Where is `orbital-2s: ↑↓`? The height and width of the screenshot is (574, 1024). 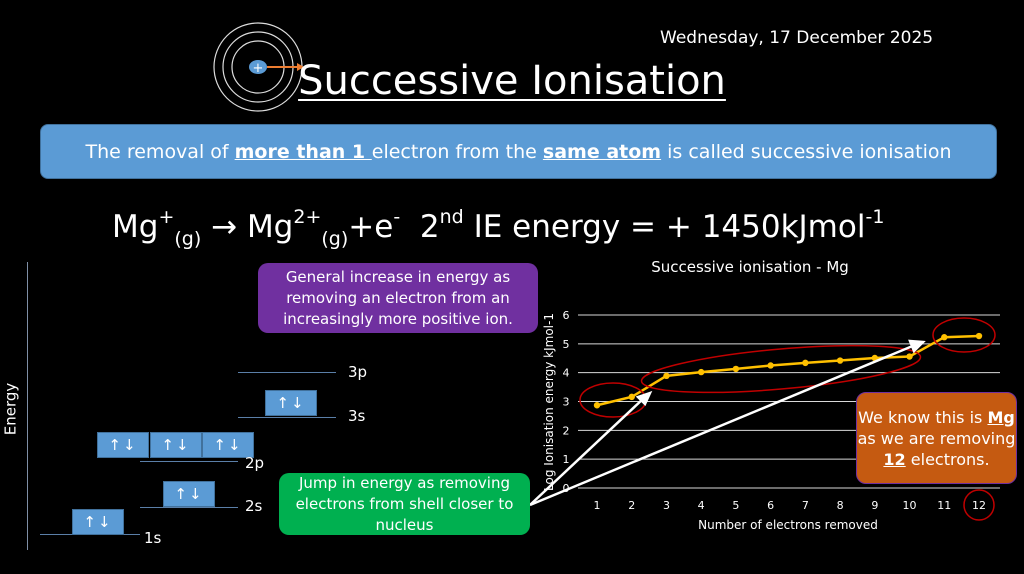 orbital-2s: ↑↓ is located at coordinates (189, 494).